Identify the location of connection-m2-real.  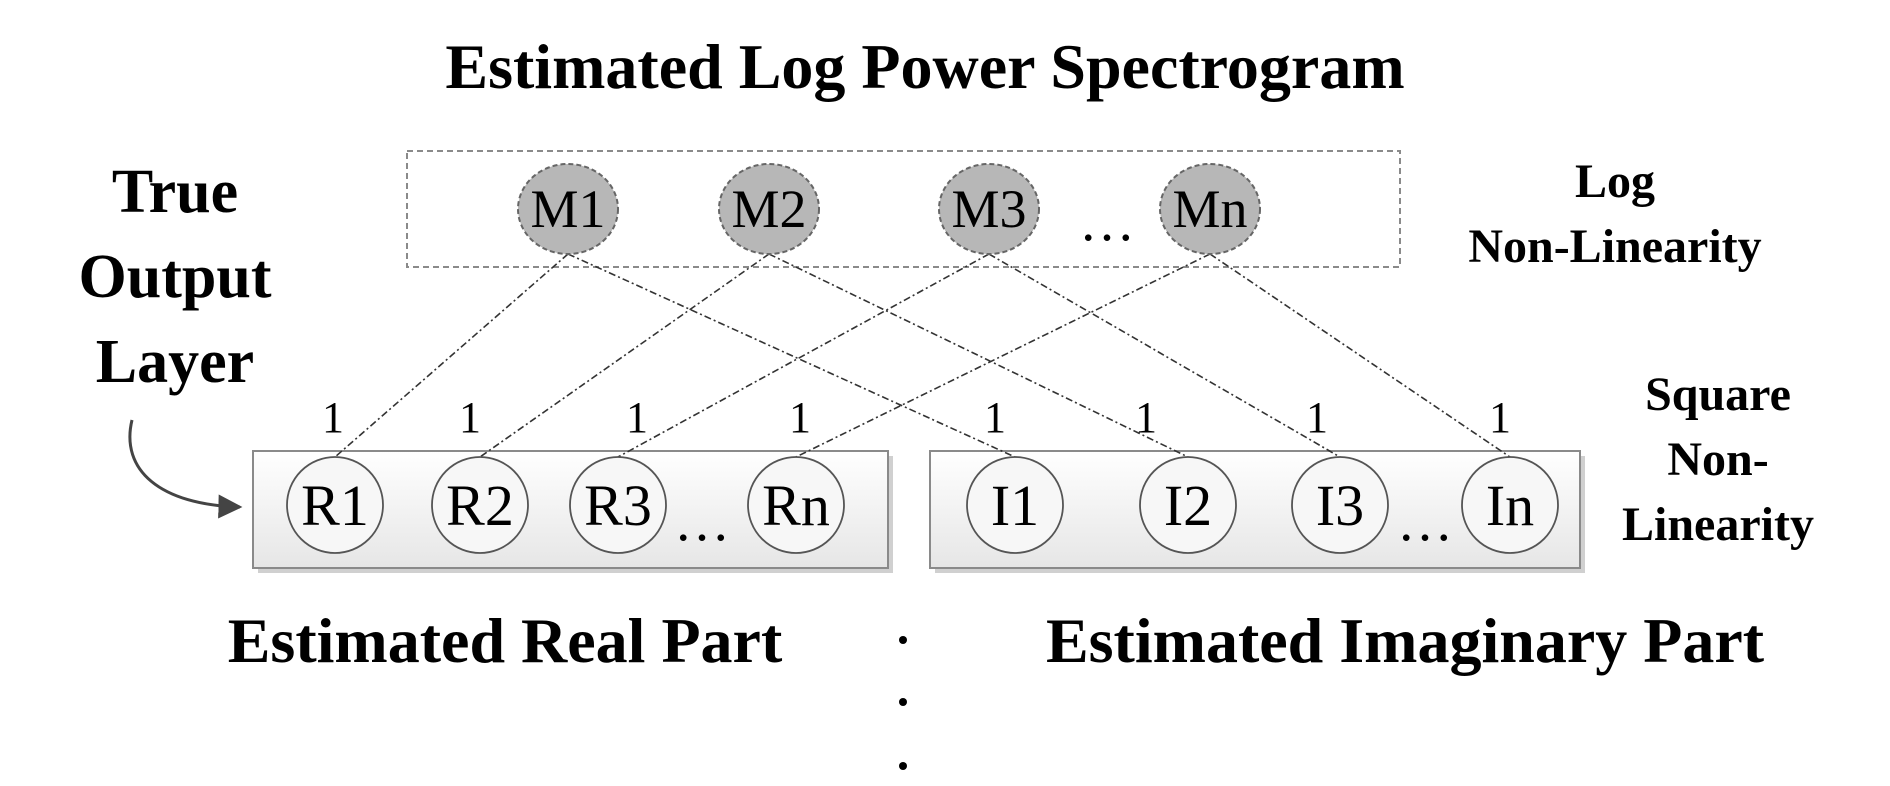
(624, 355).